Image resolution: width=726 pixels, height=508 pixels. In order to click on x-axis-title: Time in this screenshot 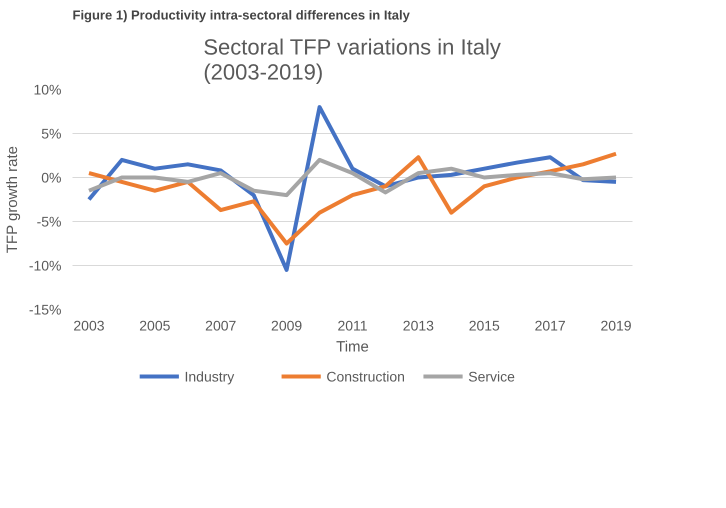, I will do `click(352, 347)`.